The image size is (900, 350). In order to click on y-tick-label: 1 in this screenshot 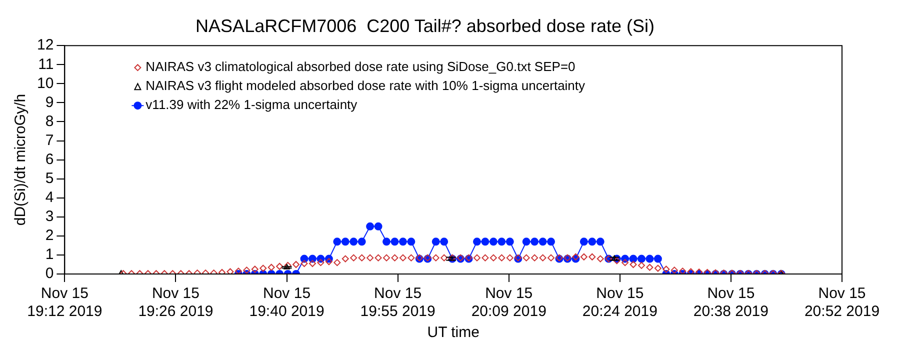, I will do `click(49, 255)`.